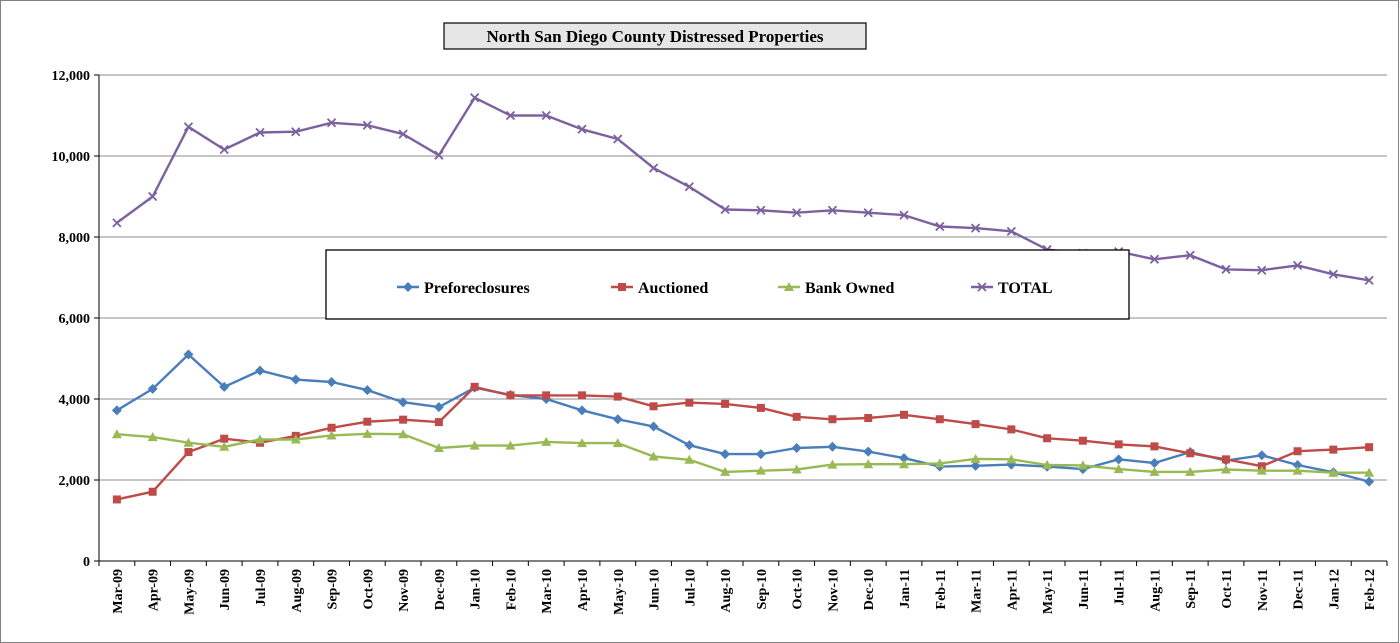  I want to click on x-tick-label: Nov-09, so click(404, 590).